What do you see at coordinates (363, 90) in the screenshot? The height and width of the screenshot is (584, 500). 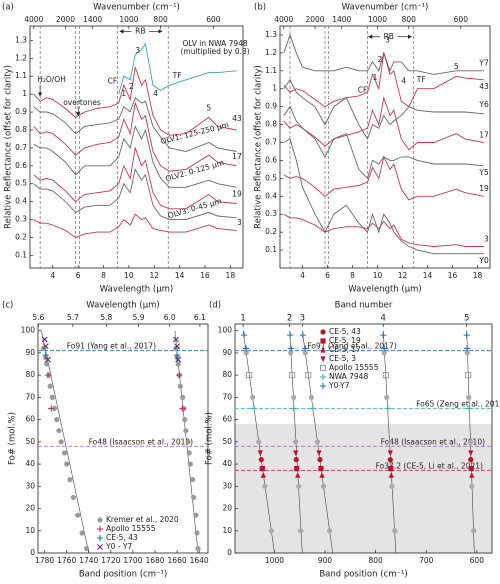 I see `annotation: CF` at bounding box center [363, 90].